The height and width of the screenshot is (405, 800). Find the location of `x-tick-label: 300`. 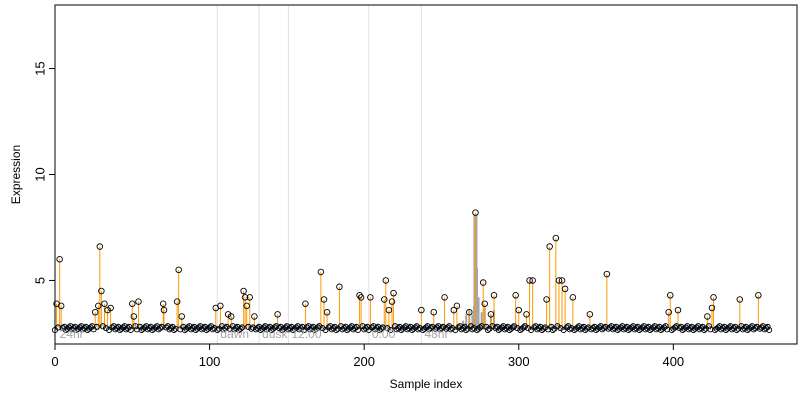

x-tick-label: 300 is located at coordinates (519, 361).